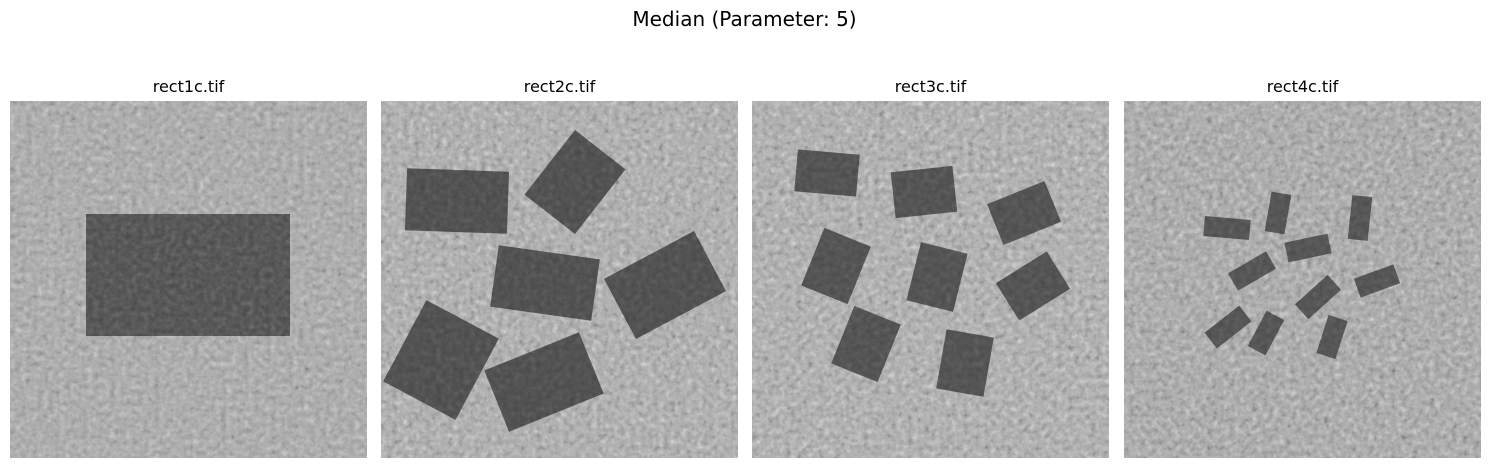  Describe the element at coordinates (1302, 86) in the screenshot. I see `panel-title: rect4c.tif` at that location.